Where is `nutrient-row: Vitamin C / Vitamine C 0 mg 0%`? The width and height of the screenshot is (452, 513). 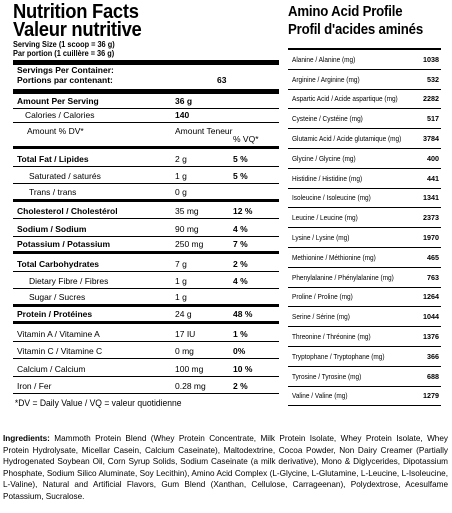
nutrient-row: Vitamin C / Vitamine C 0 mg 0% is located at coordinates (146, 350).